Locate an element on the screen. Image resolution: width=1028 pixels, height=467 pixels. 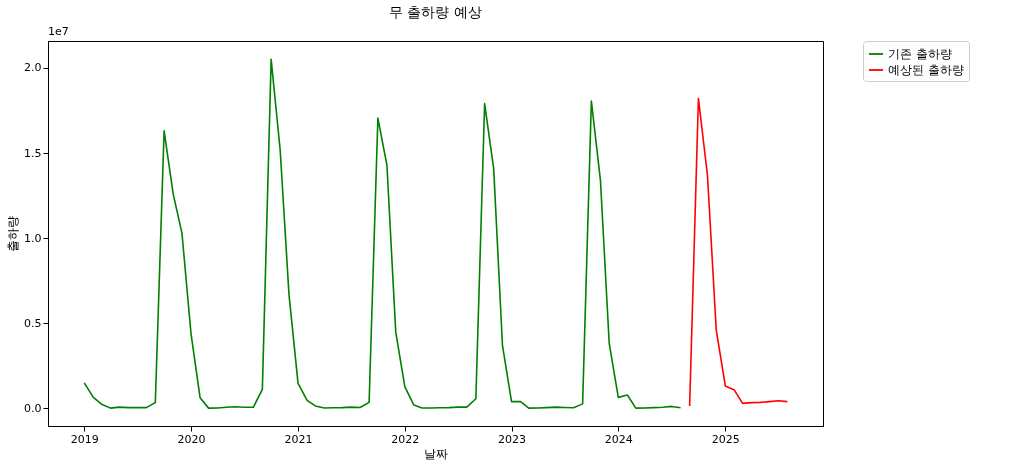
x-tick-label: 2020 is located at coordinates (191, 439).